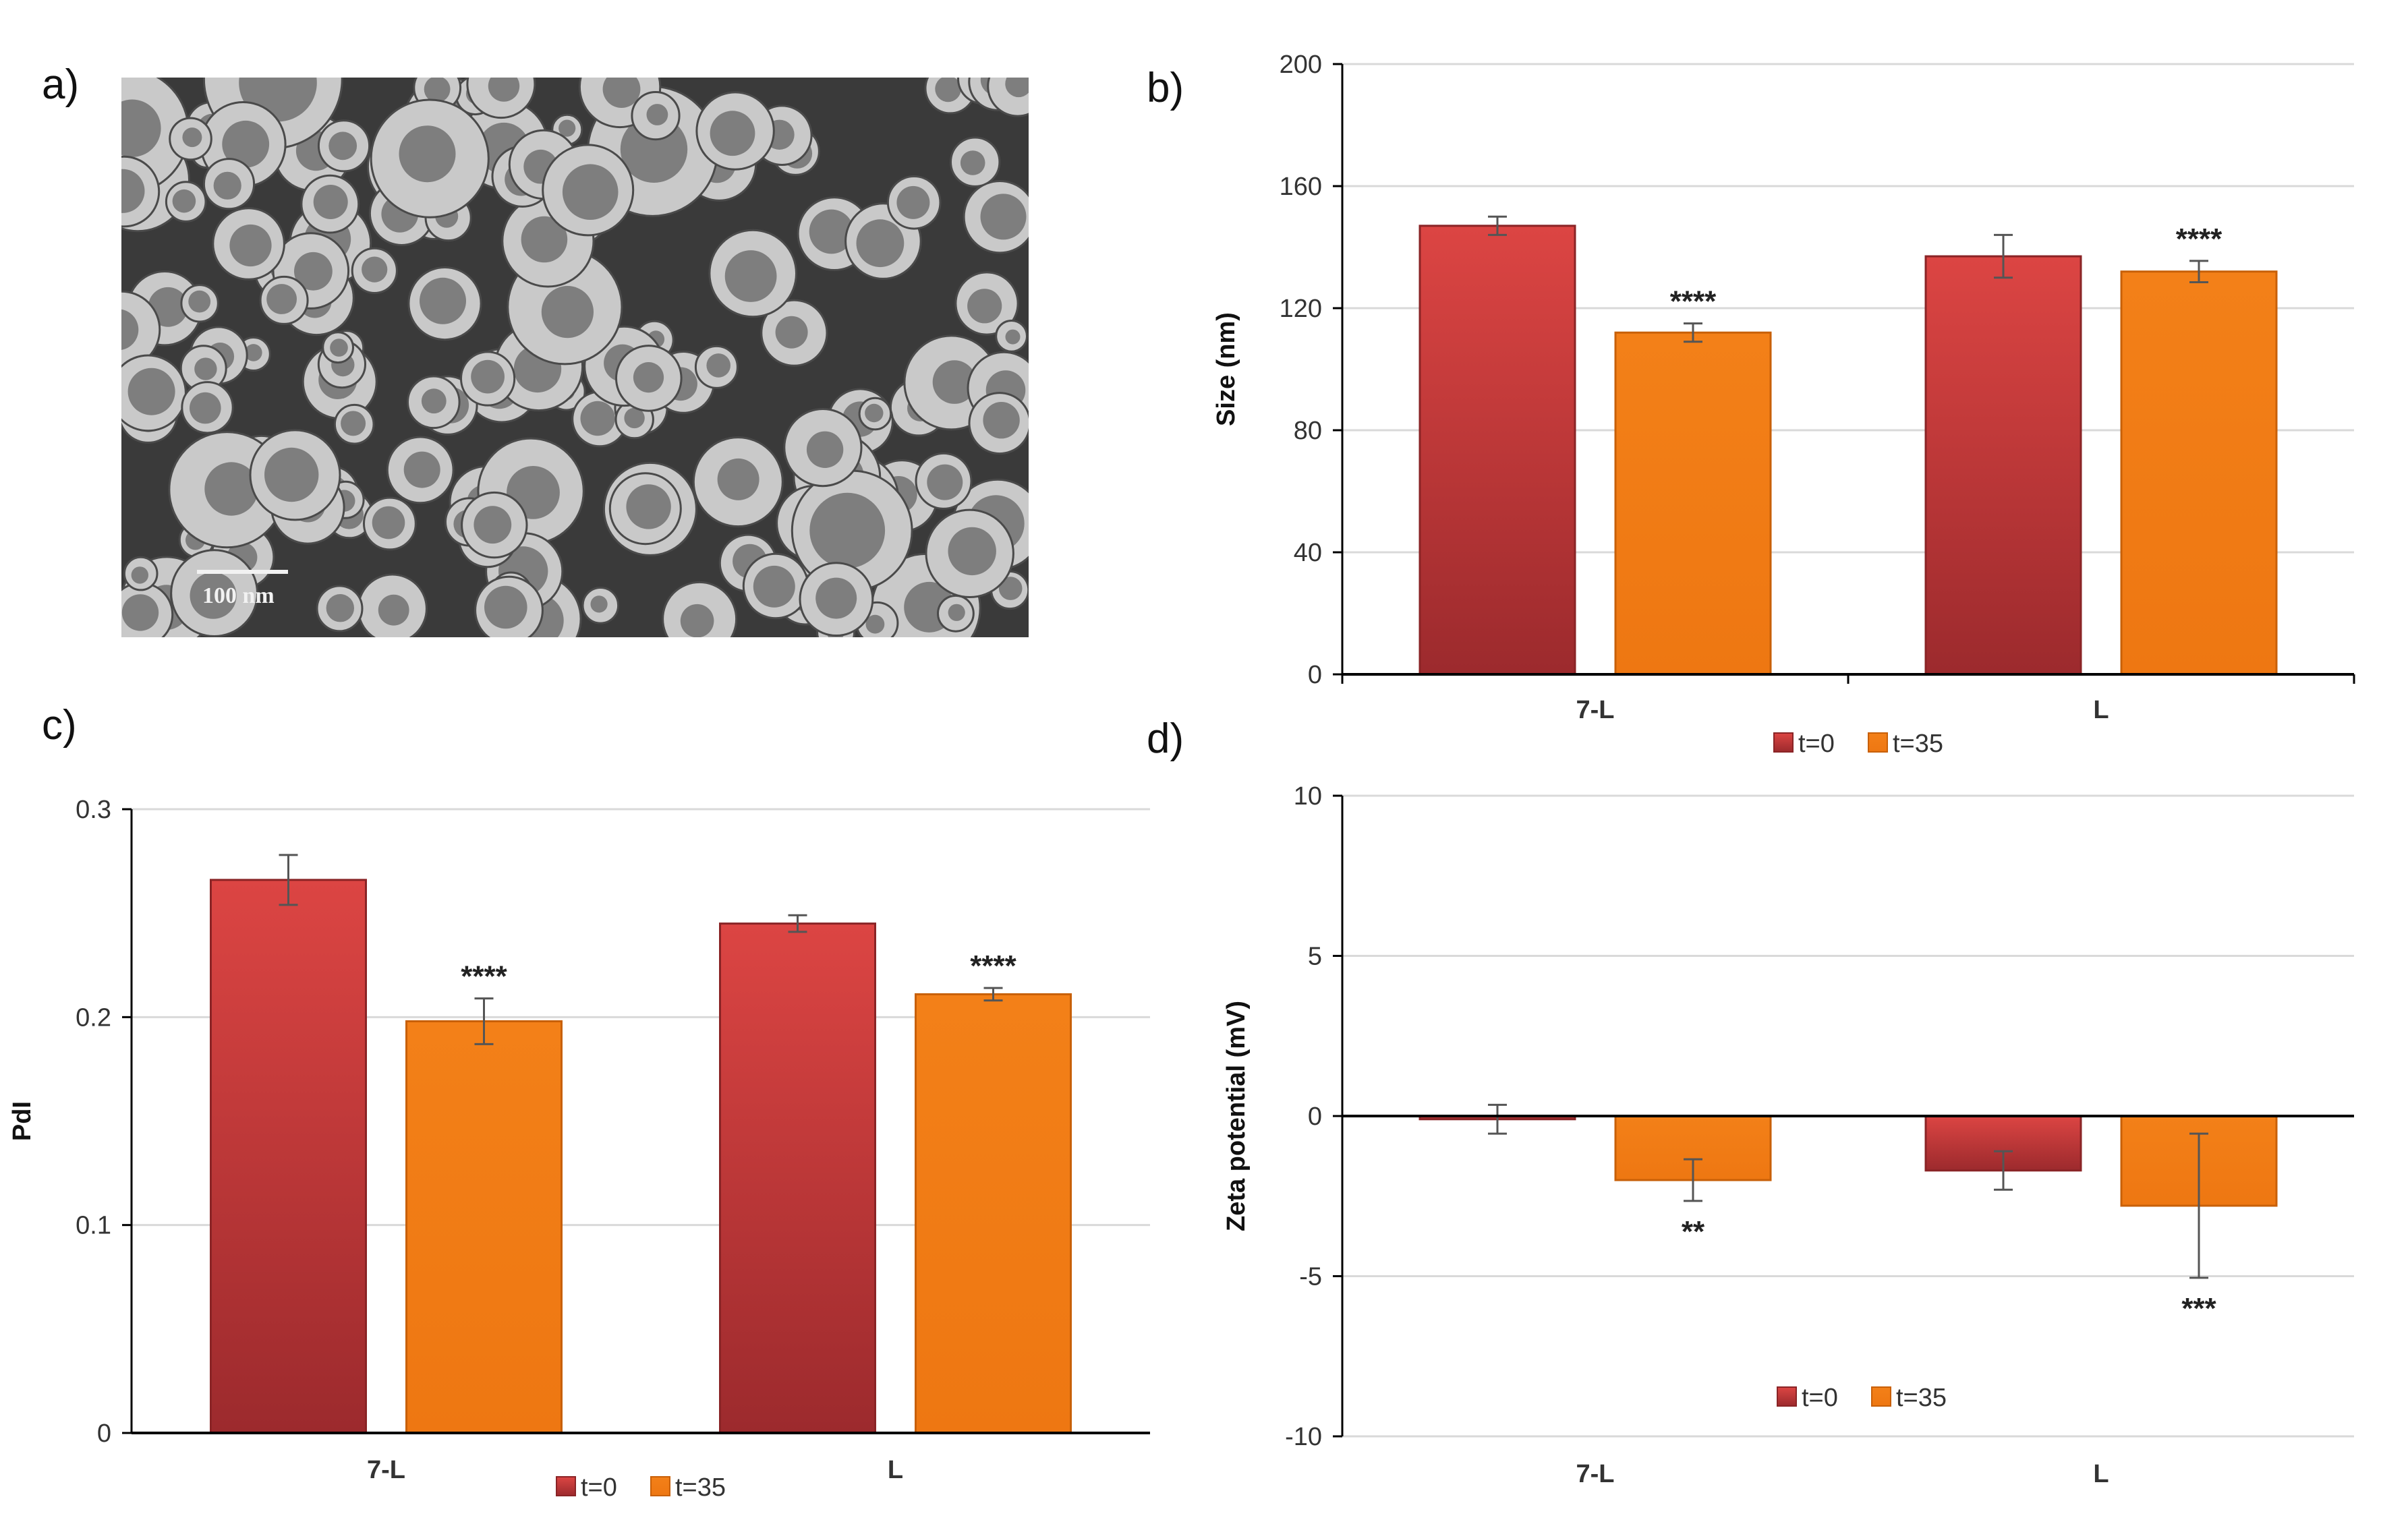 The height and width of the screenshot is (1524, 2408). Describe the element at coordinates (1311, 1277) in the screenshot. I see `y-tick-label: -5` at that location.